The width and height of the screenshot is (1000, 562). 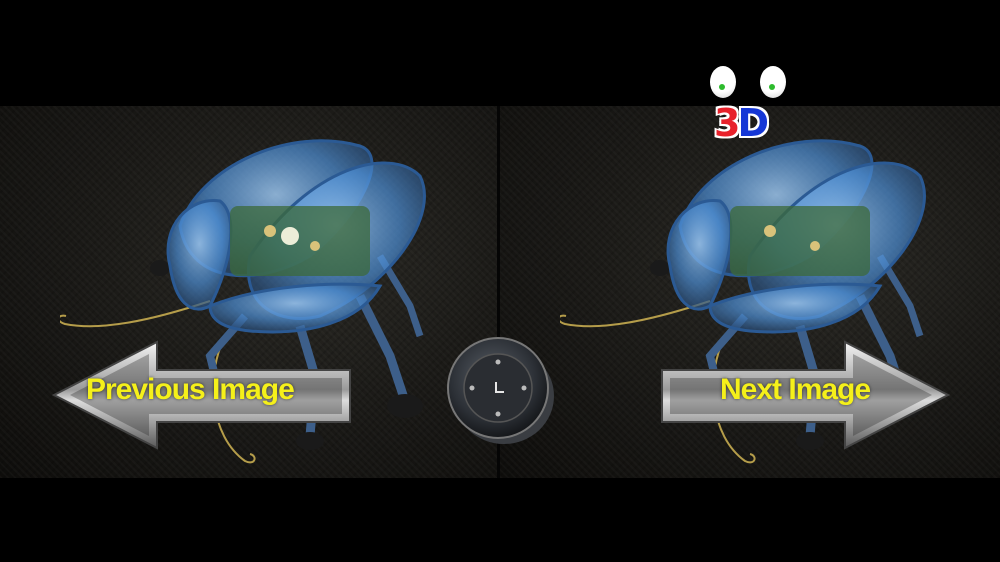 I want to click on clock-icon, so click(x=499, y=387).